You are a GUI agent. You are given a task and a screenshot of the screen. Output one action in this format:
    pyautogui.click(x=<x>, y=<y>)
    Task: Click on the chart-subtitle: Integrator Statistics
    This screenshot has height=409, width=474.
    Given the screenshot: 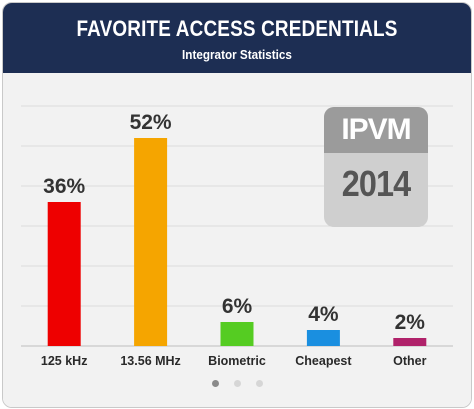 What is the action you would take?
    pyautogui.click(x=237, y=54)
    